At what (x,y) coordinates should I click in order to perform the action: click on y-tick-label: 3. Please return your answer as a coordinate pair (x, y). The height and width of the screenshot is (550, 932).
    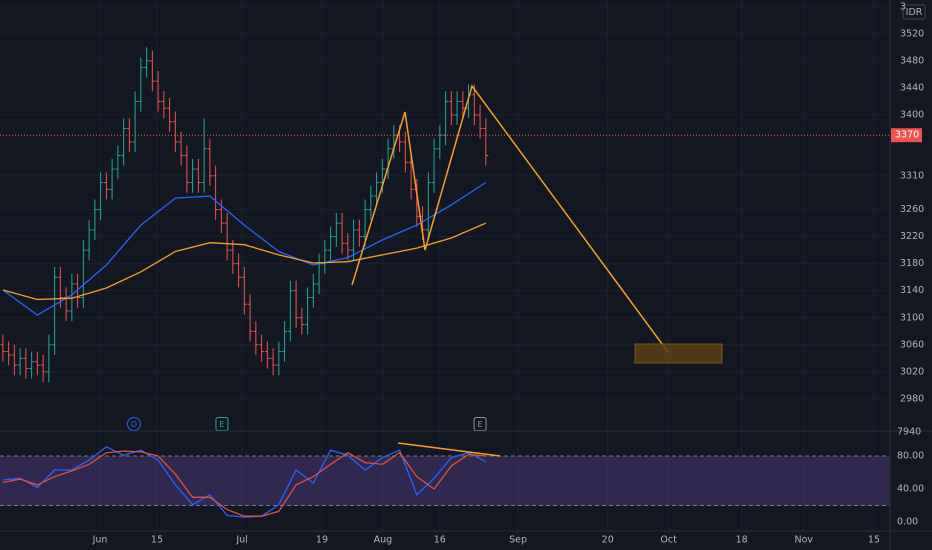
    Looking at the image, I should click on (903, 6).